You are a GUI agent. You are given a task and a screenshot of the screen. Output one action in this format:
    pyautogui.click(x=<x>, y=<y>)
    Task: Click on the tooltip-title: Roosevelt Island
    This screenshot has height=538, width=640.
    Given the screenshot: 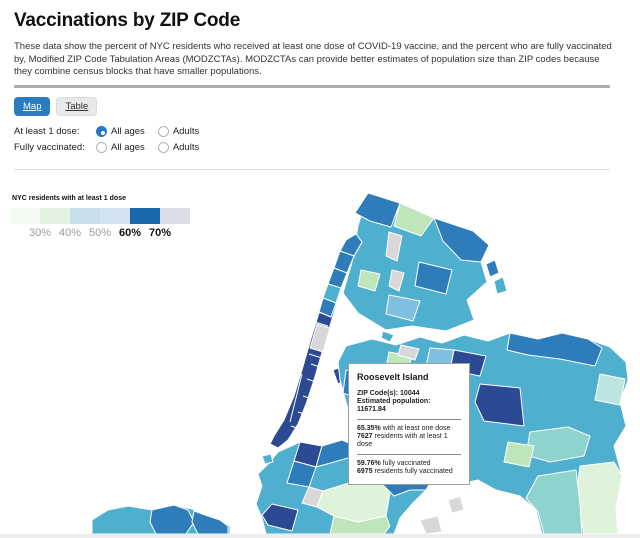 What is the action you would take?
    pyautogui.click(x=393, y=376)
    